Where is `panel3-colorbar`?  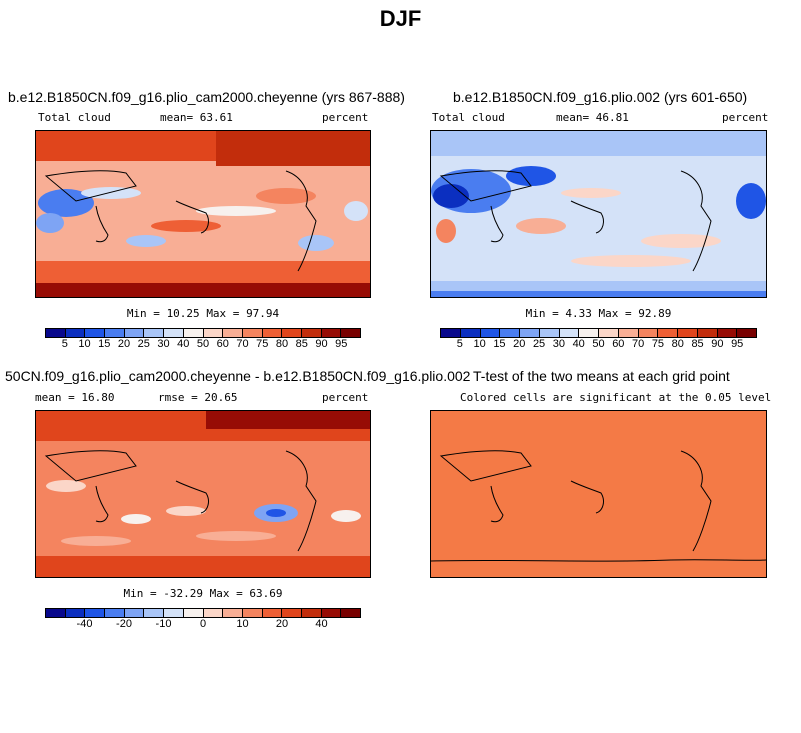
panel3-colorbar is located at coordinates (203, 613).